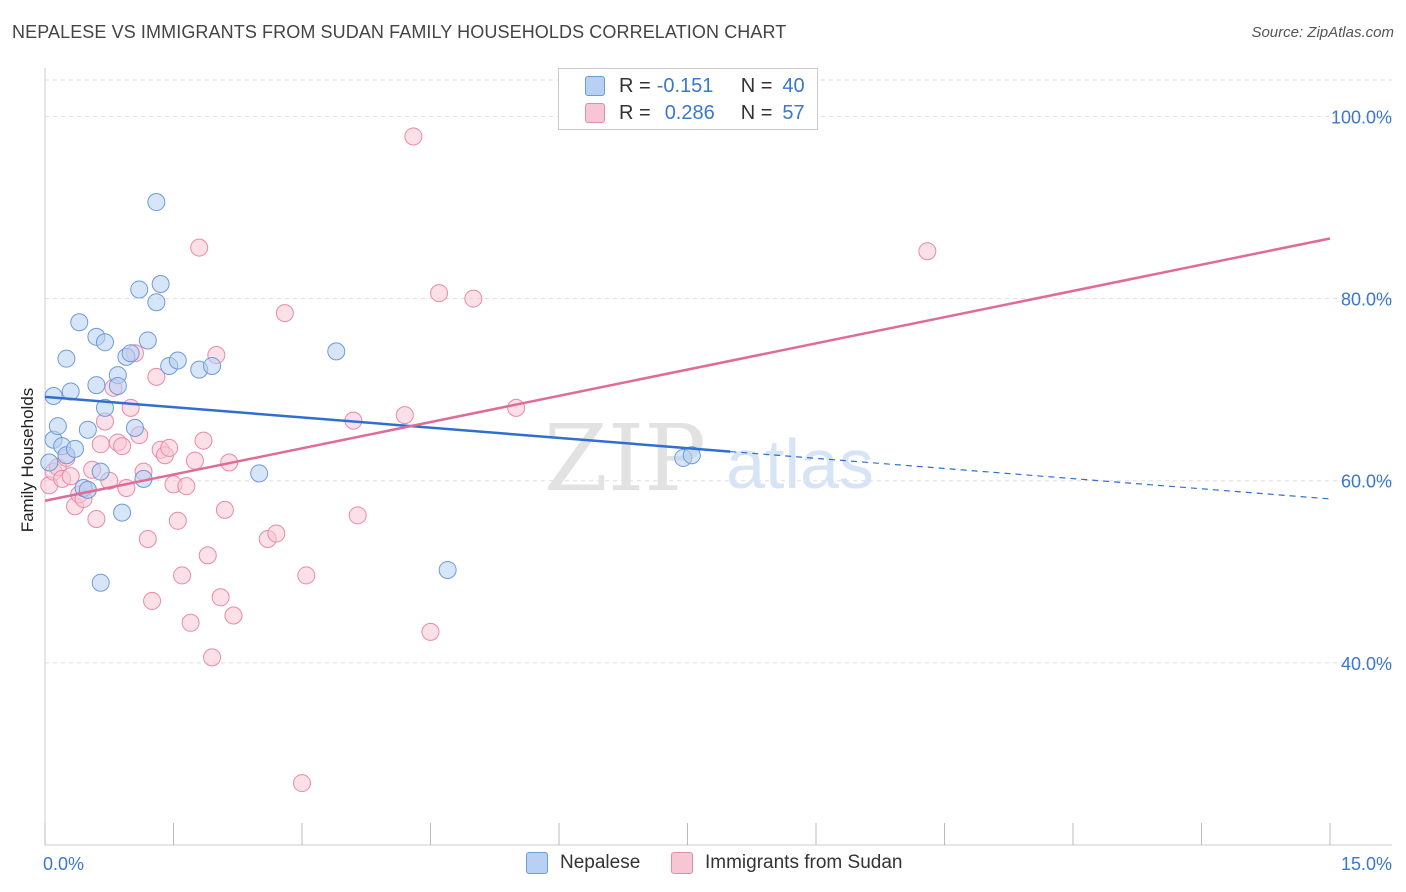 The image size is (1406, 892). Describe the element at coordinates (682, 863) in the screenshot. I see `bottom-legend-swatch-sudan` at that location.